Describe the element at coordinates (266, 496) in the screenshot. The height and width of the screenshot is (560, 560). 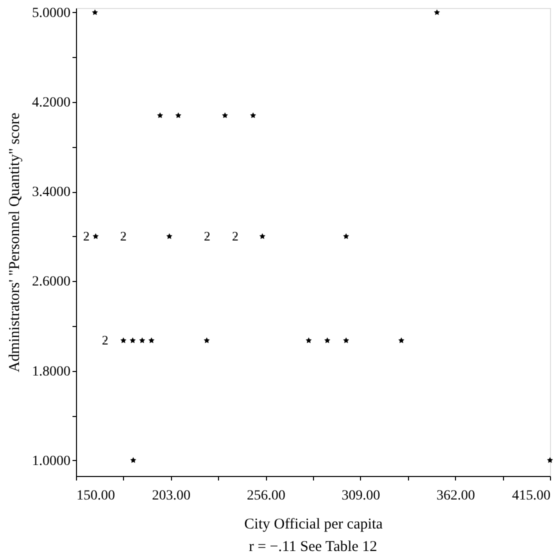
I see `x-tick-label: 256.00` at that location.